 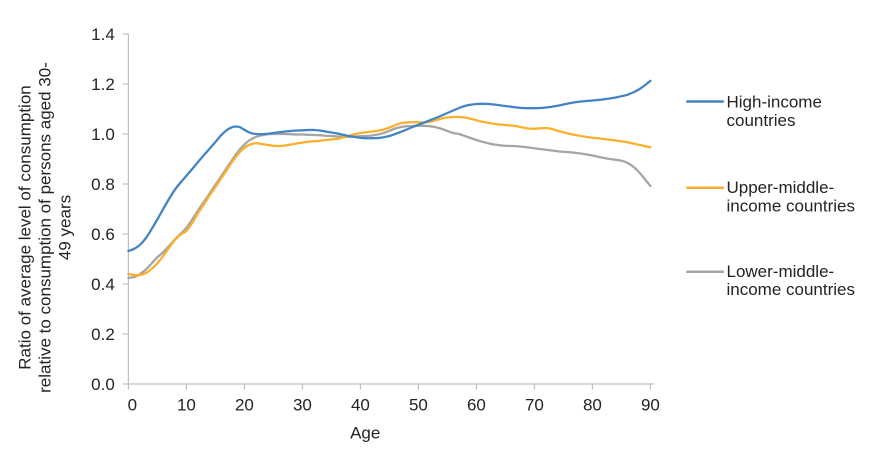 I want to click on svg-text: High-income, so click(x=774, y=101).